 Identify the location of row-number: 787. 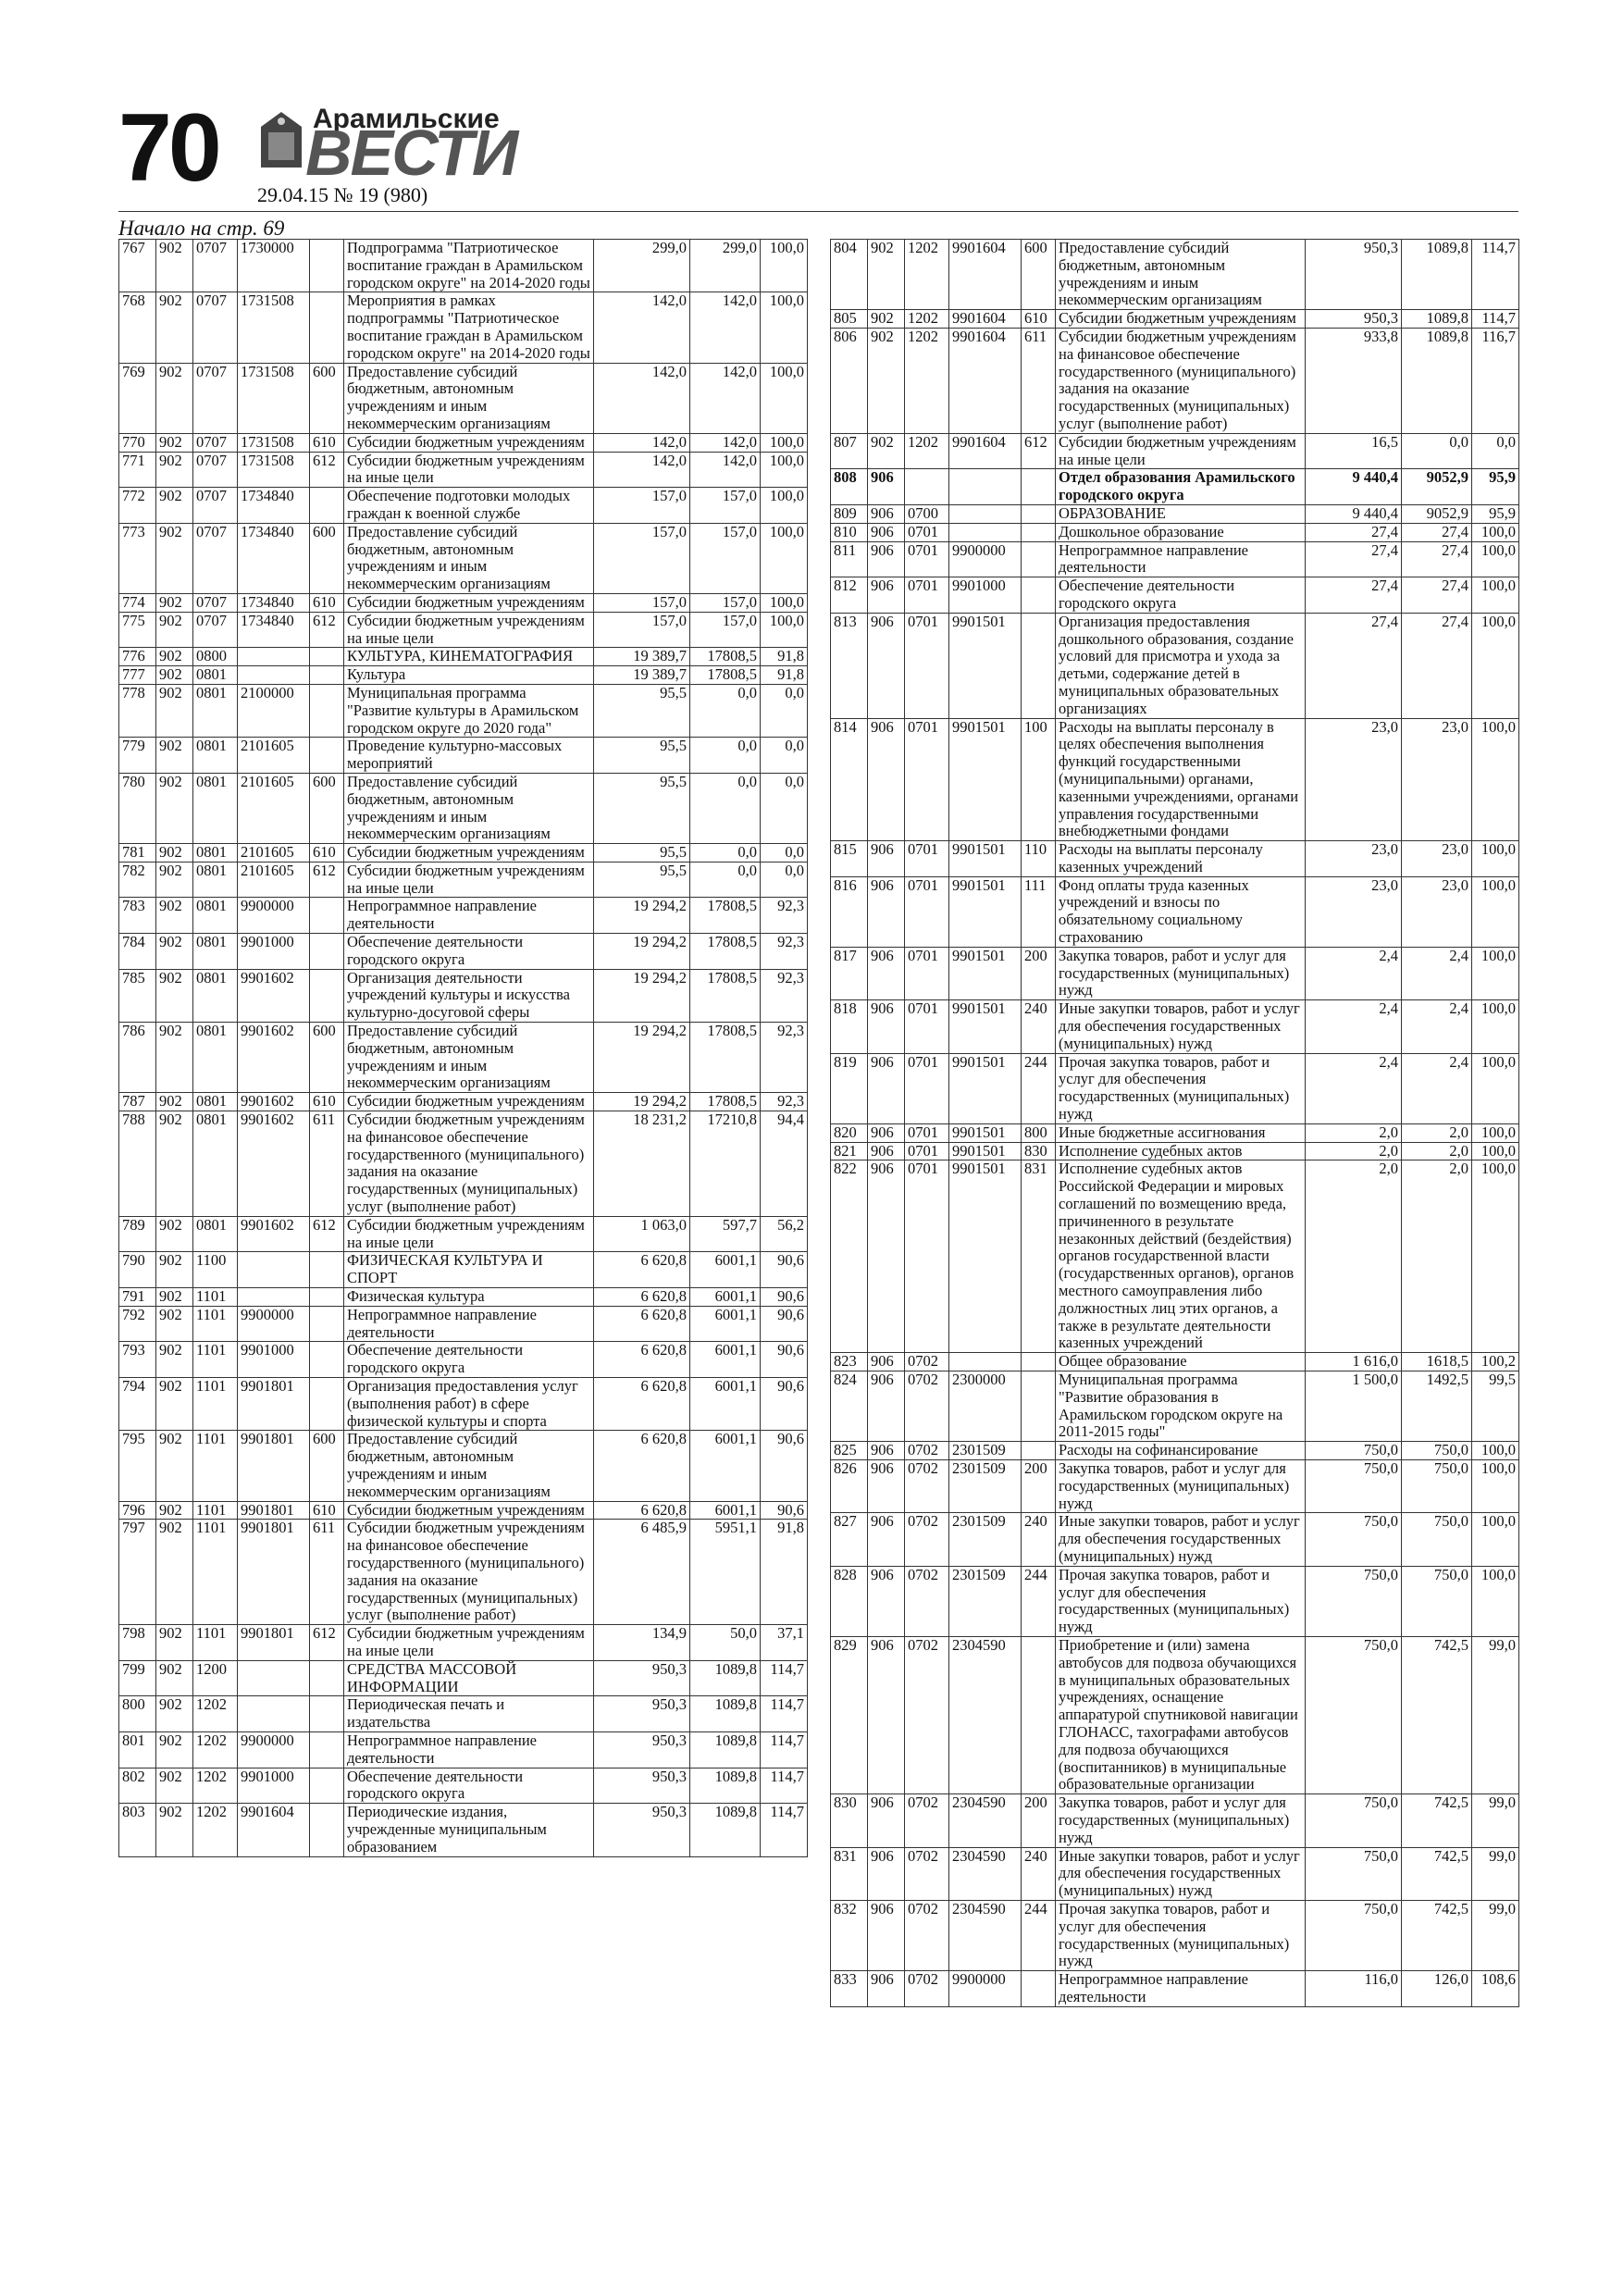
(137, 1102).